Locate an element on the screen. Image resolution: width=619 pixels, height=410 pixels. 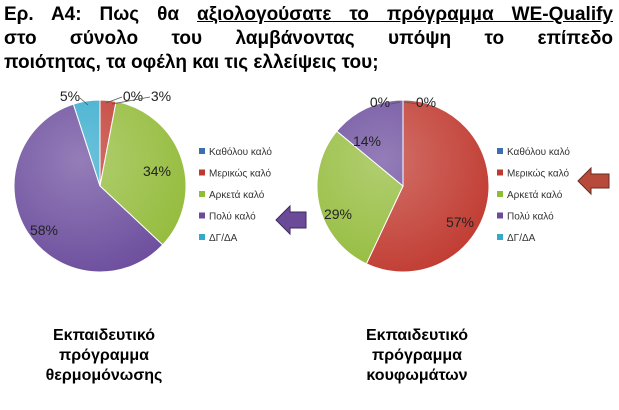
caption-left-line-1: Εκπαιδευτικό is located at coordinates (104, 335).